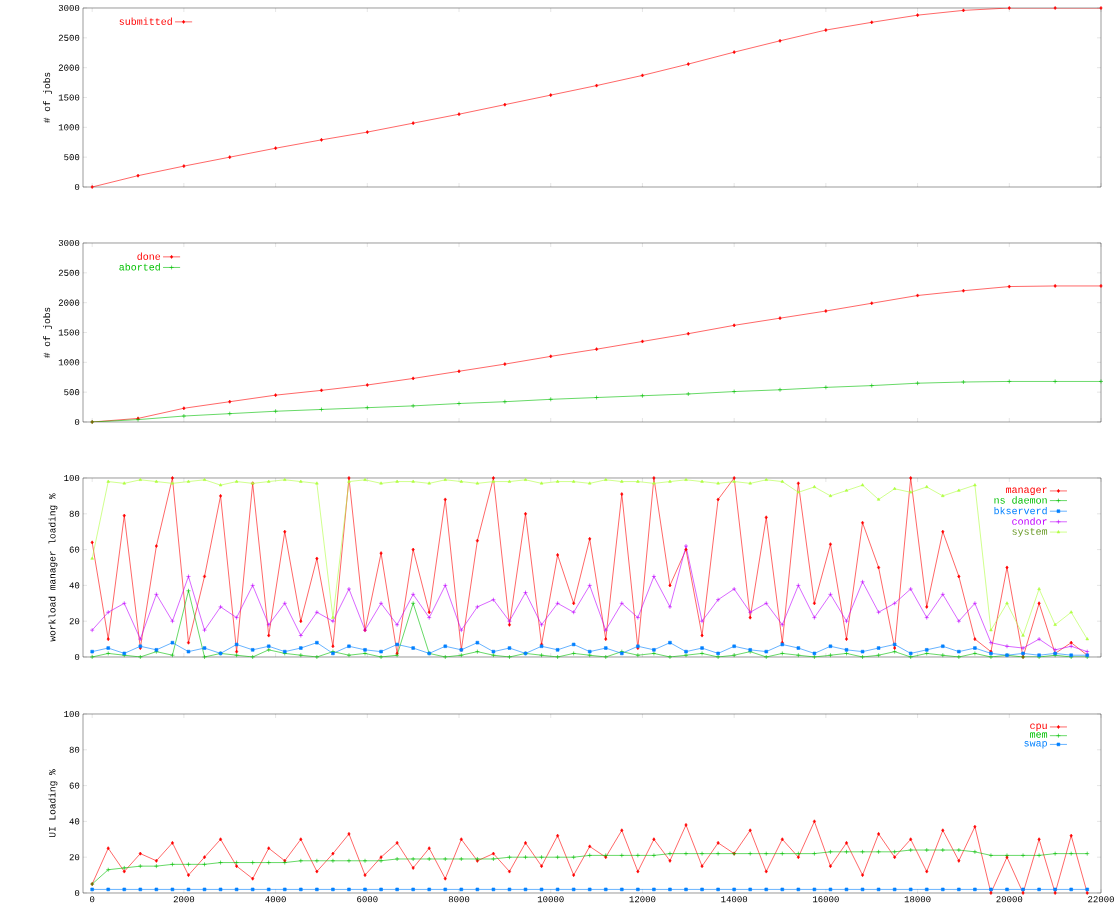 This screenshot has width=1119, height=910. I want to click on x-tick-label: 14000, so click(734, 899).